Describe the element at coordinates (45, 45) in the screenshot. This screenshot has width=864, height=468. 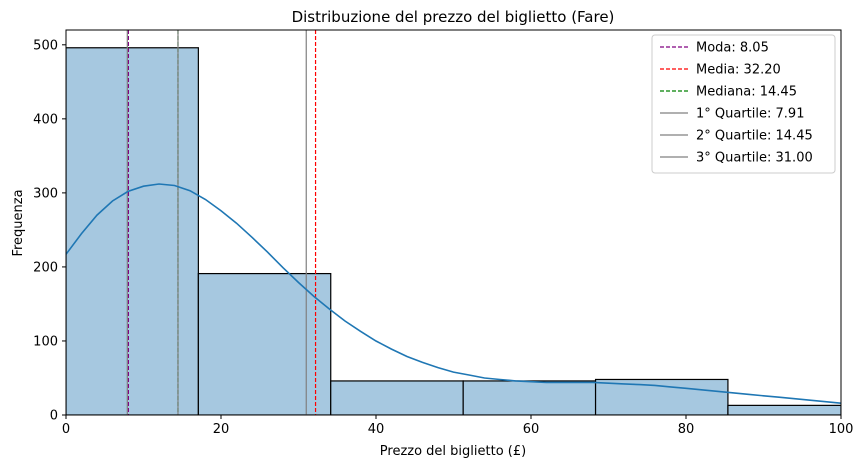
I see `y-tick-label: 500` at that location.